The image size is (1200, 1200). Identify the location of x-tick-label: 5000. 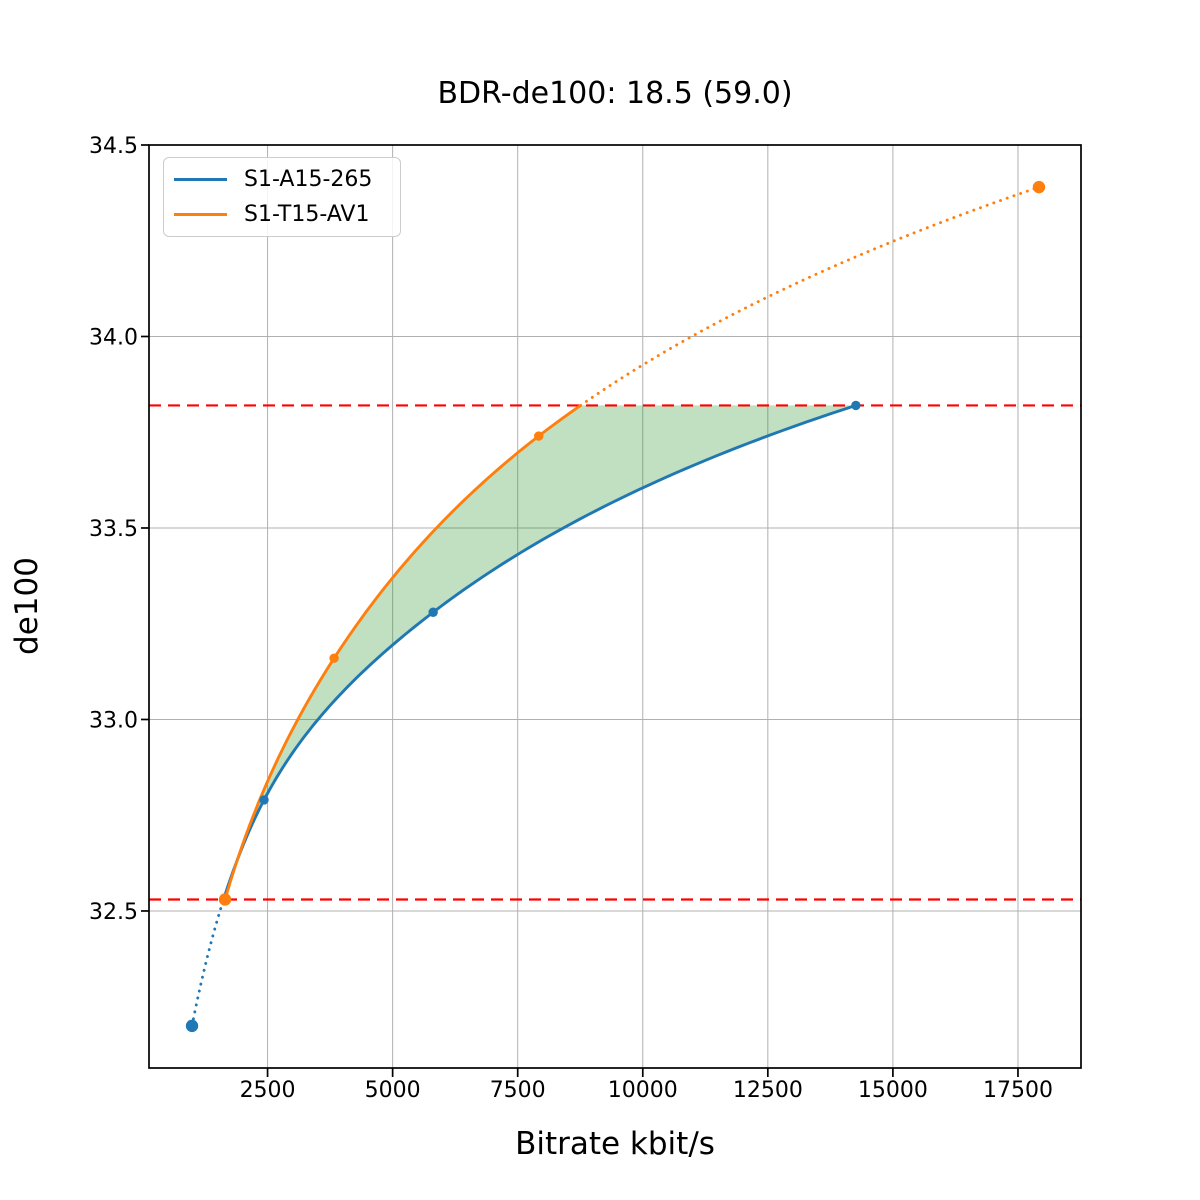
(393, 1090).